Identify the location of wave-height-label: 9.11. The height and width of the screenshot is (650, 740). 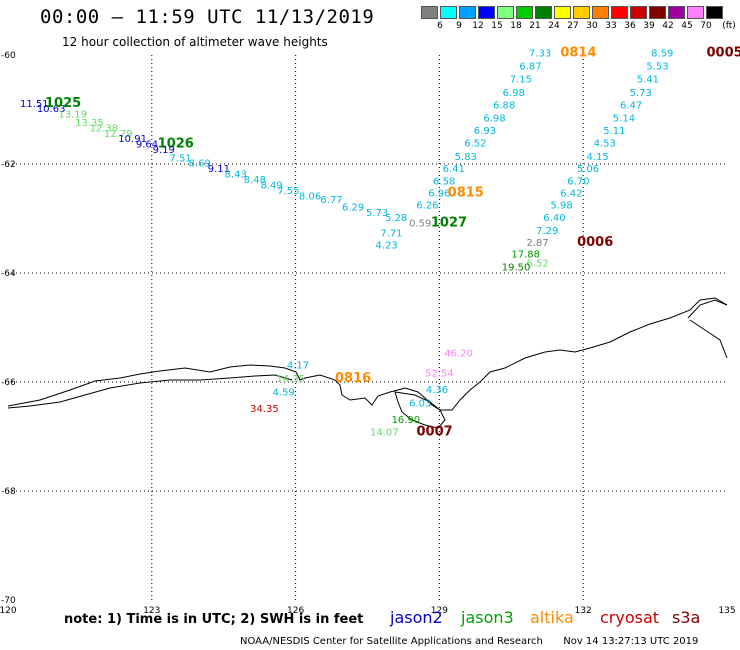
(219, 169).